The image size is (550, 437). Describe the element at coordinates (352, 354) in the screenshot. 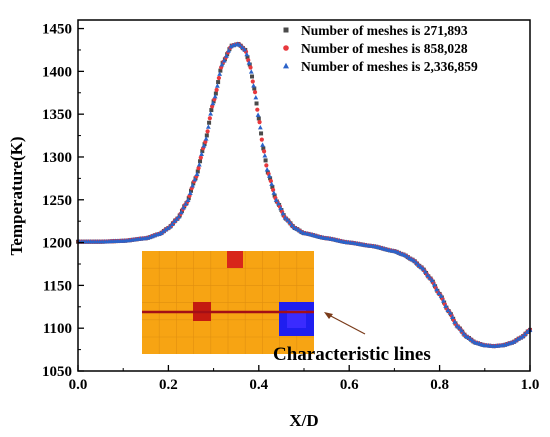

I see `annotation-label: Characteristic lines` at that location.